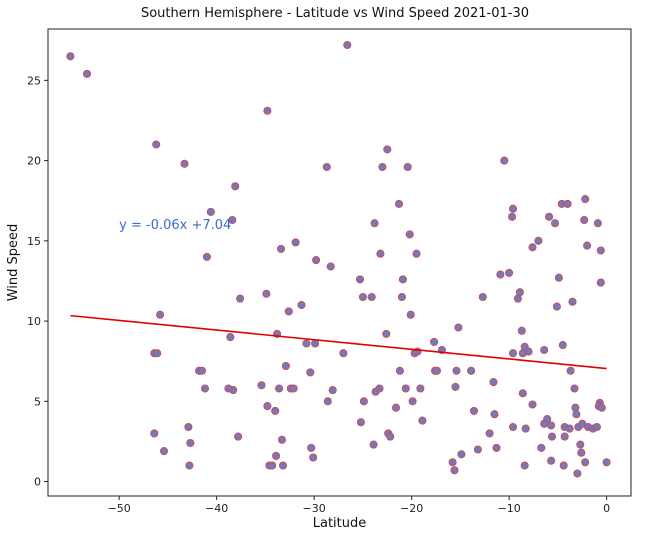 This screenshot has height=536, width=647. Describe the element at coordinates (34, 321) in the screenshot. I see `y-tick-label: 10` at that location.